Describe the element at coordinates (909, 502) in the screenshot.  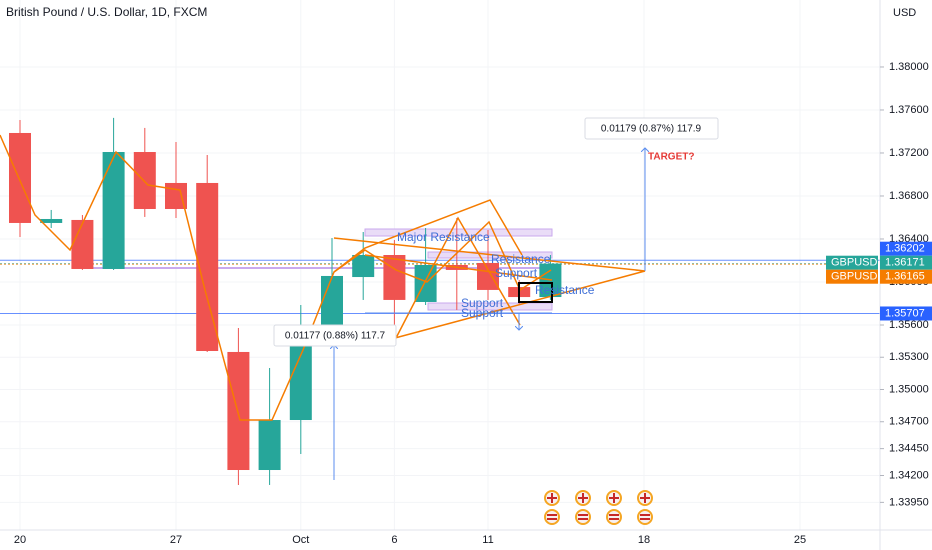
I see `y-tick-label: 1.33950` at that location.